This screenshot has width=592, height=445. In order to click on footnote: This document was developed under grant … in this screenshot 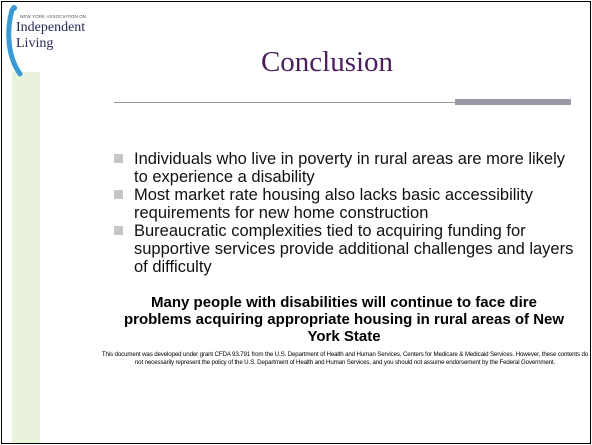, I will do `click(345, 358)`.